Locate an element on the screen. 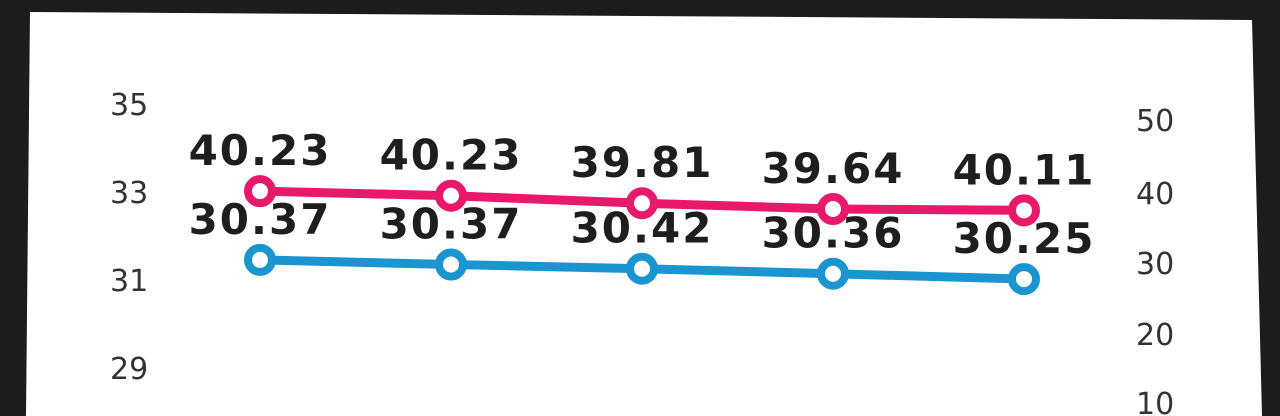 This screenshot has width=1280, height=416. left-axis-tick: 35 is located at coordinates (129, 105).